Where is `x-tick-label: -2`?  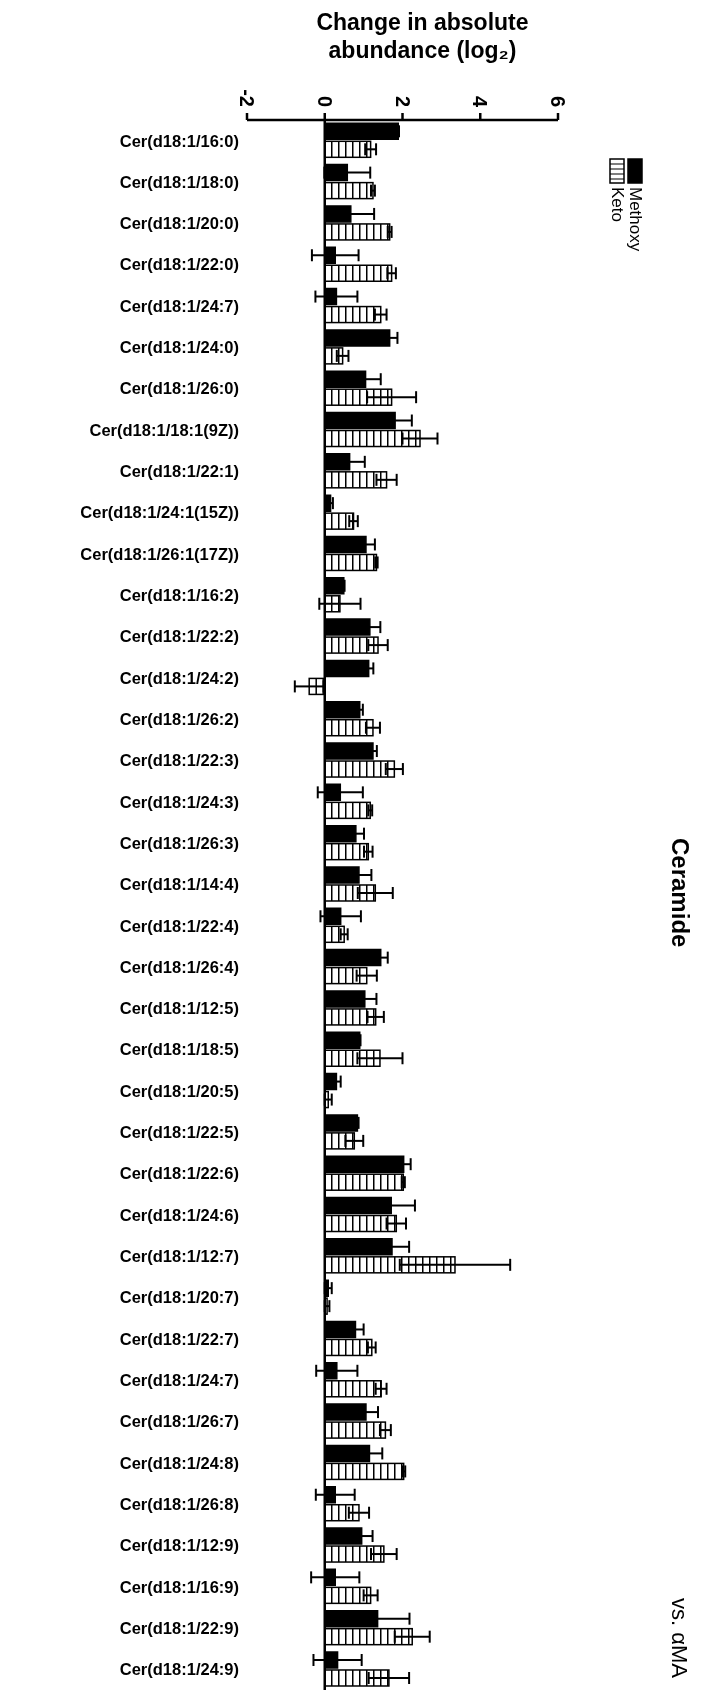 x-tick-label: -2 is located at coordinates (247, 98).